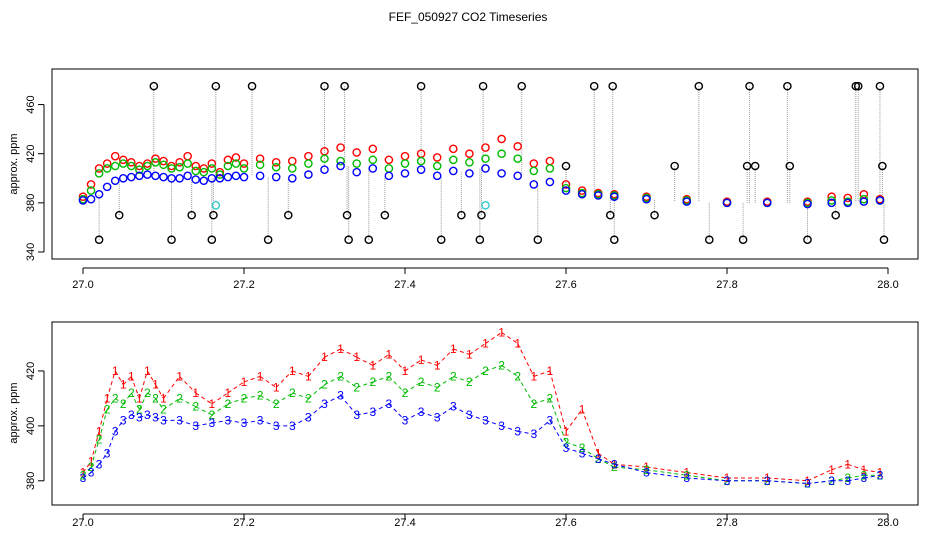 Image resolution: width=936 pixels, height=540 pixels. I want to click on cyan-point, so click(485, 205).